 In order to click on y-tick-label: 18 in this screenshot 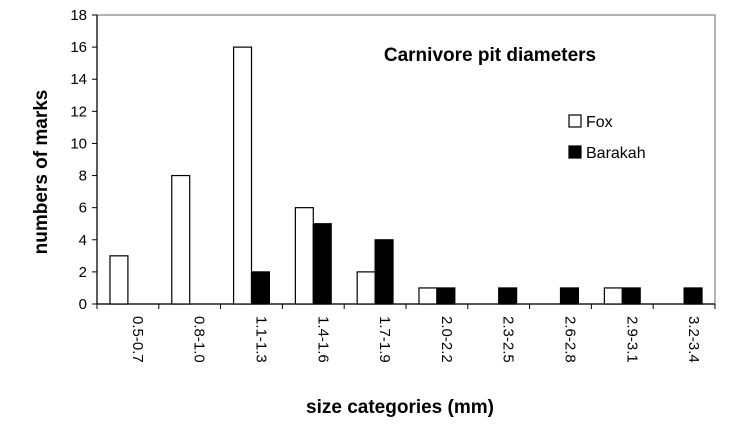, I will do `click(78, 15)`.